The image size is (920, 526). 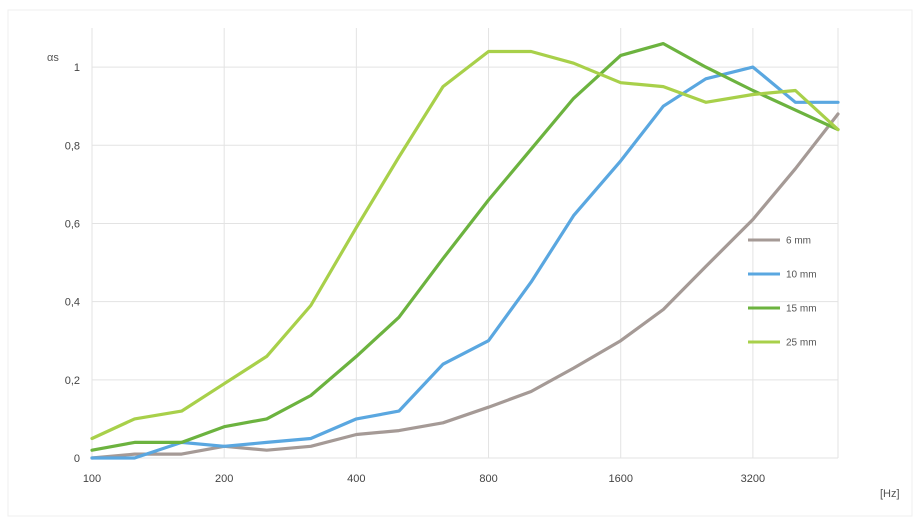 What do you see at coordinates (77, 68) in the screenshot?
I see `y-tick-label: 1` at bounding box center [77, 68].